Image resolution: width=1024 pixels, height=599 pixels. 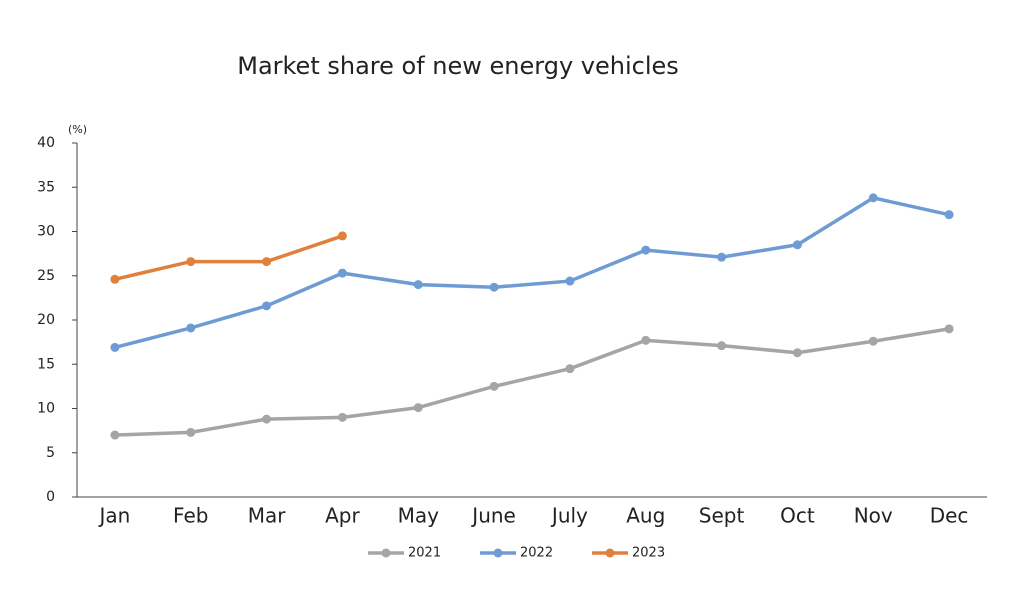 What do you see at coordinates (873, 516) in the screenshot?
I see `x-tick-label: Nov` at bounding box center [873, 516].